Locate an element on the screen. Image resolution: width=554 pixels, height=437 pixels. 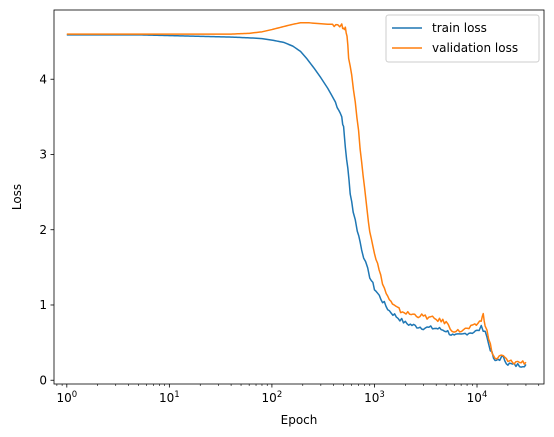
y-tick-label: 3 is located at coordinates (43, 155).